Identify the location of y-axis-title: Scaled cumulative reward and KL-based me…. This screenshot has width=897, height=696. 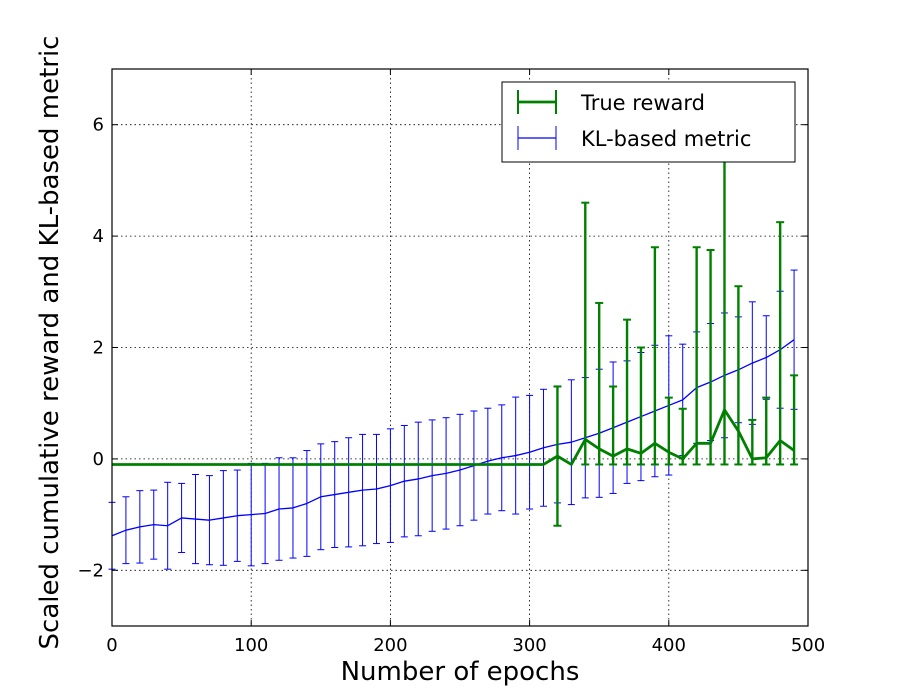
(50, 343).